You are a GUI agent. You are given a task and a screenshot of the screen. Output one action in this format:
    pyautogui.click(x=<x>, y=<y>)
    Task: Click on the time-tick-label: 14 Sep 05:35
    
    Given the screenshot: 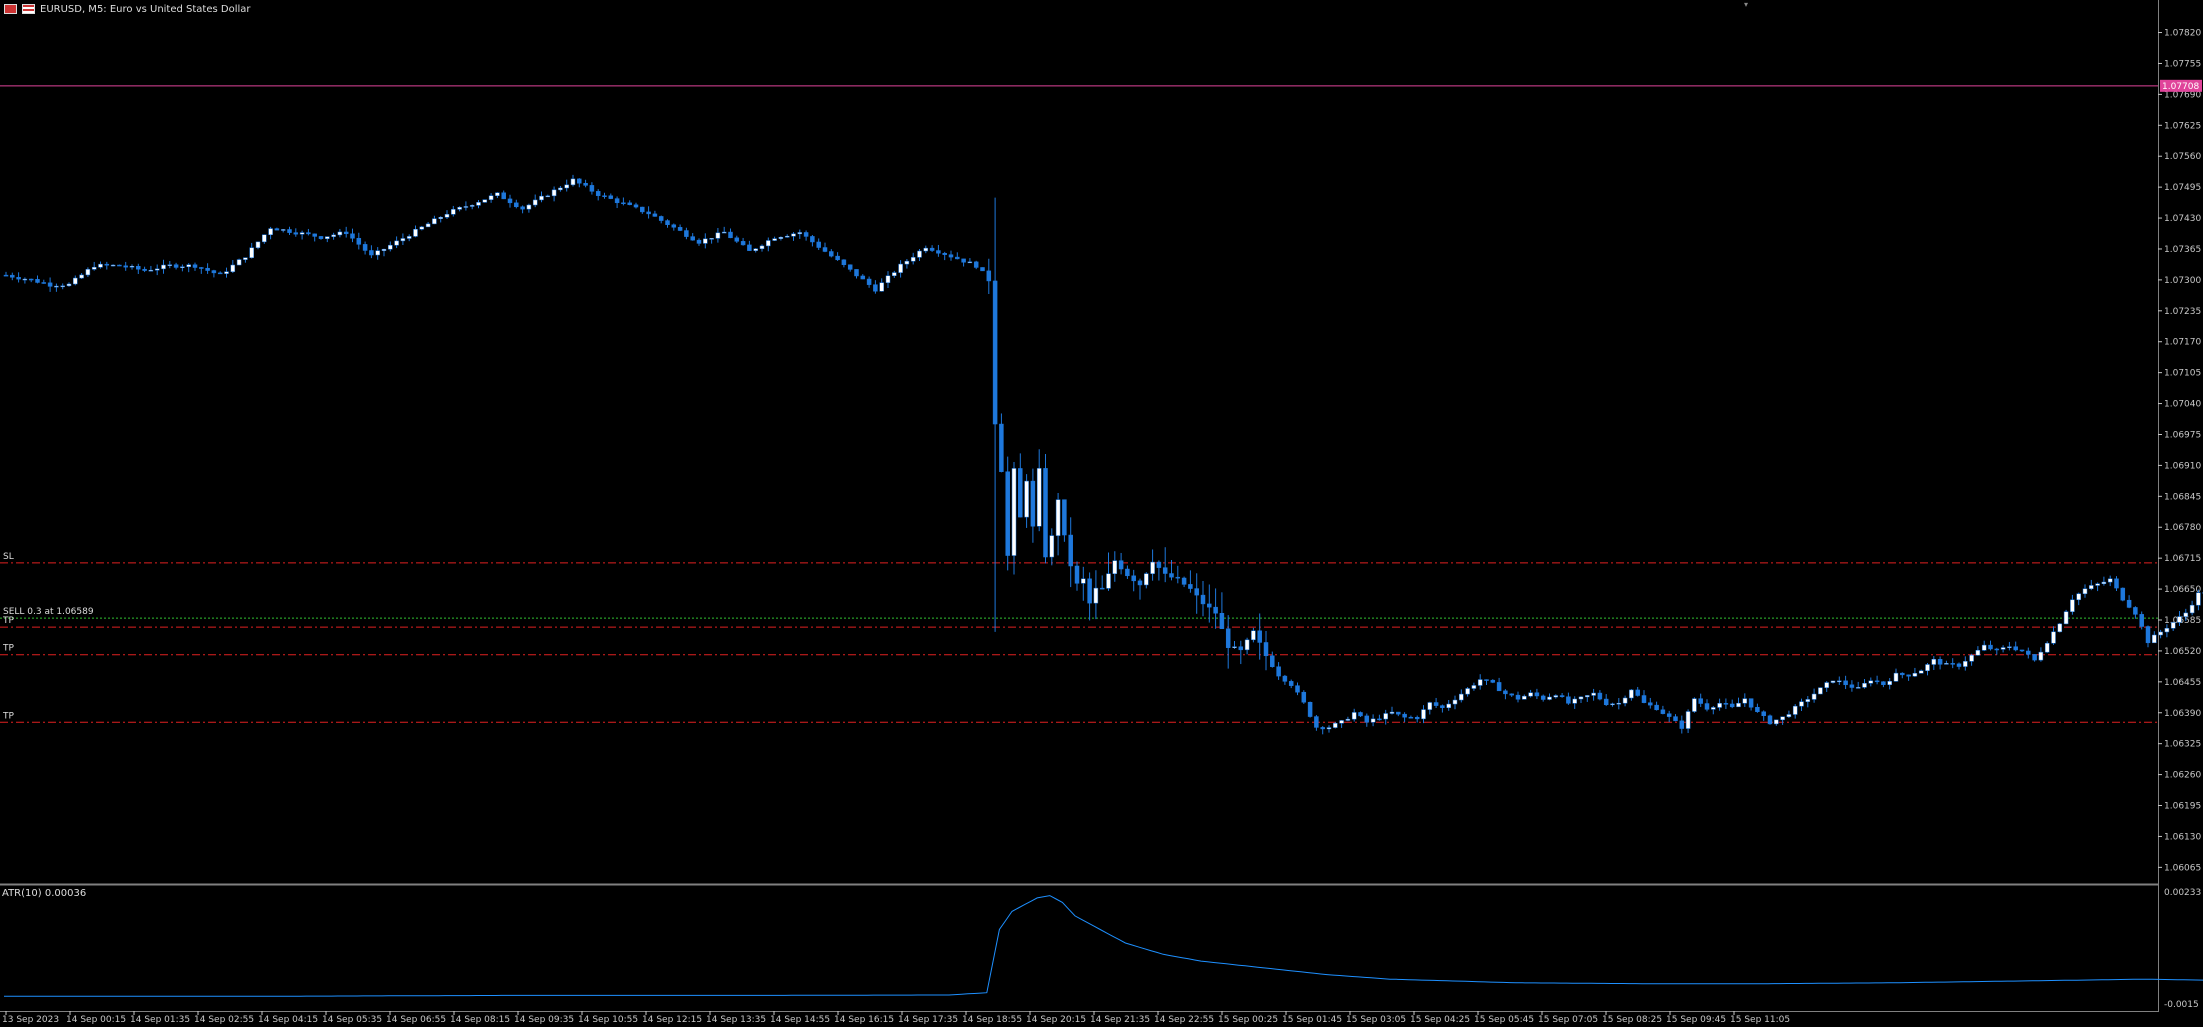 What is the action you would take?
    pyautogui.click(x=352, y=1020)
    